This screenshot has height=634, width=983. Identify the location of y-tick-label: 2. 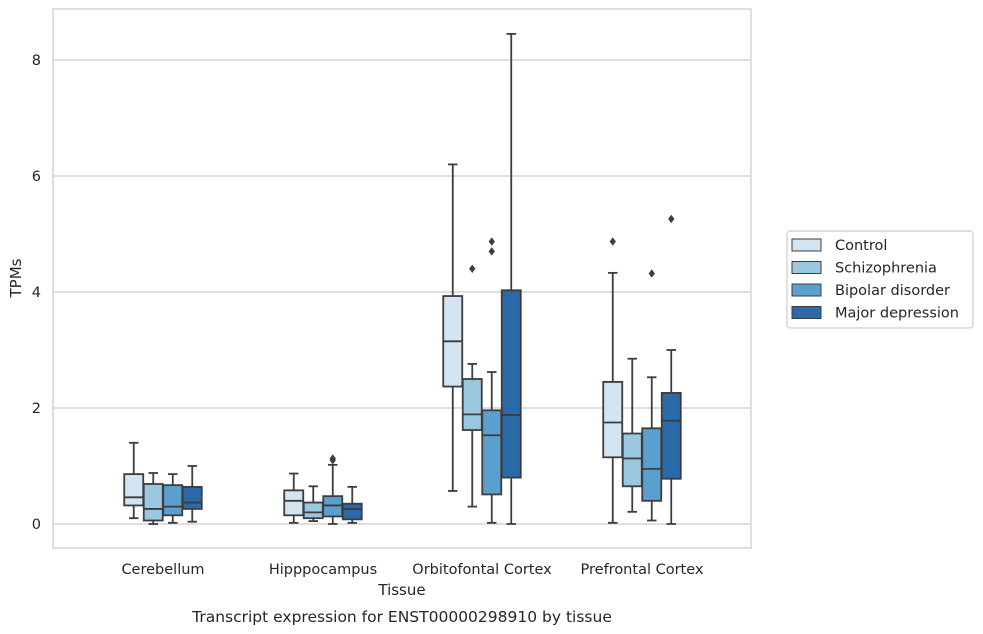
(36, 409).